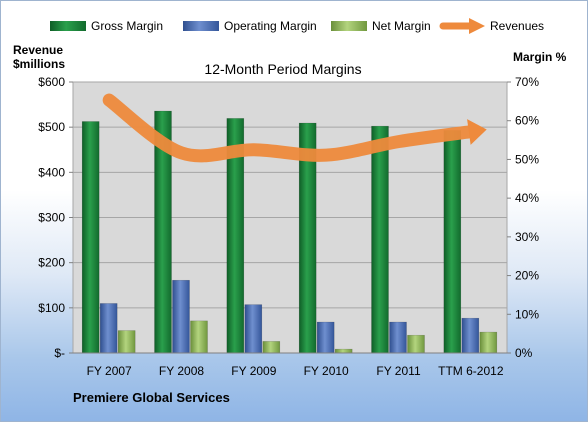 The image size is (588, 423). Describe the element at coordinates (527, 159) in the screenshot. I see `right-tick-label: 50%` at that location.